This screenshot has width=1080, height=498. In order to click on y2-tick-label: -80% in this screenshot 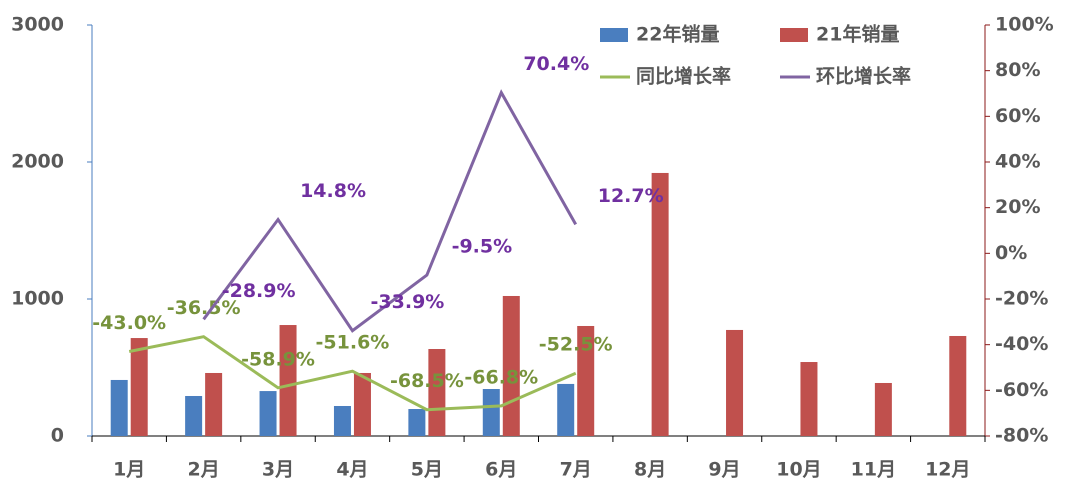, I will do `click(1021, 436)`.